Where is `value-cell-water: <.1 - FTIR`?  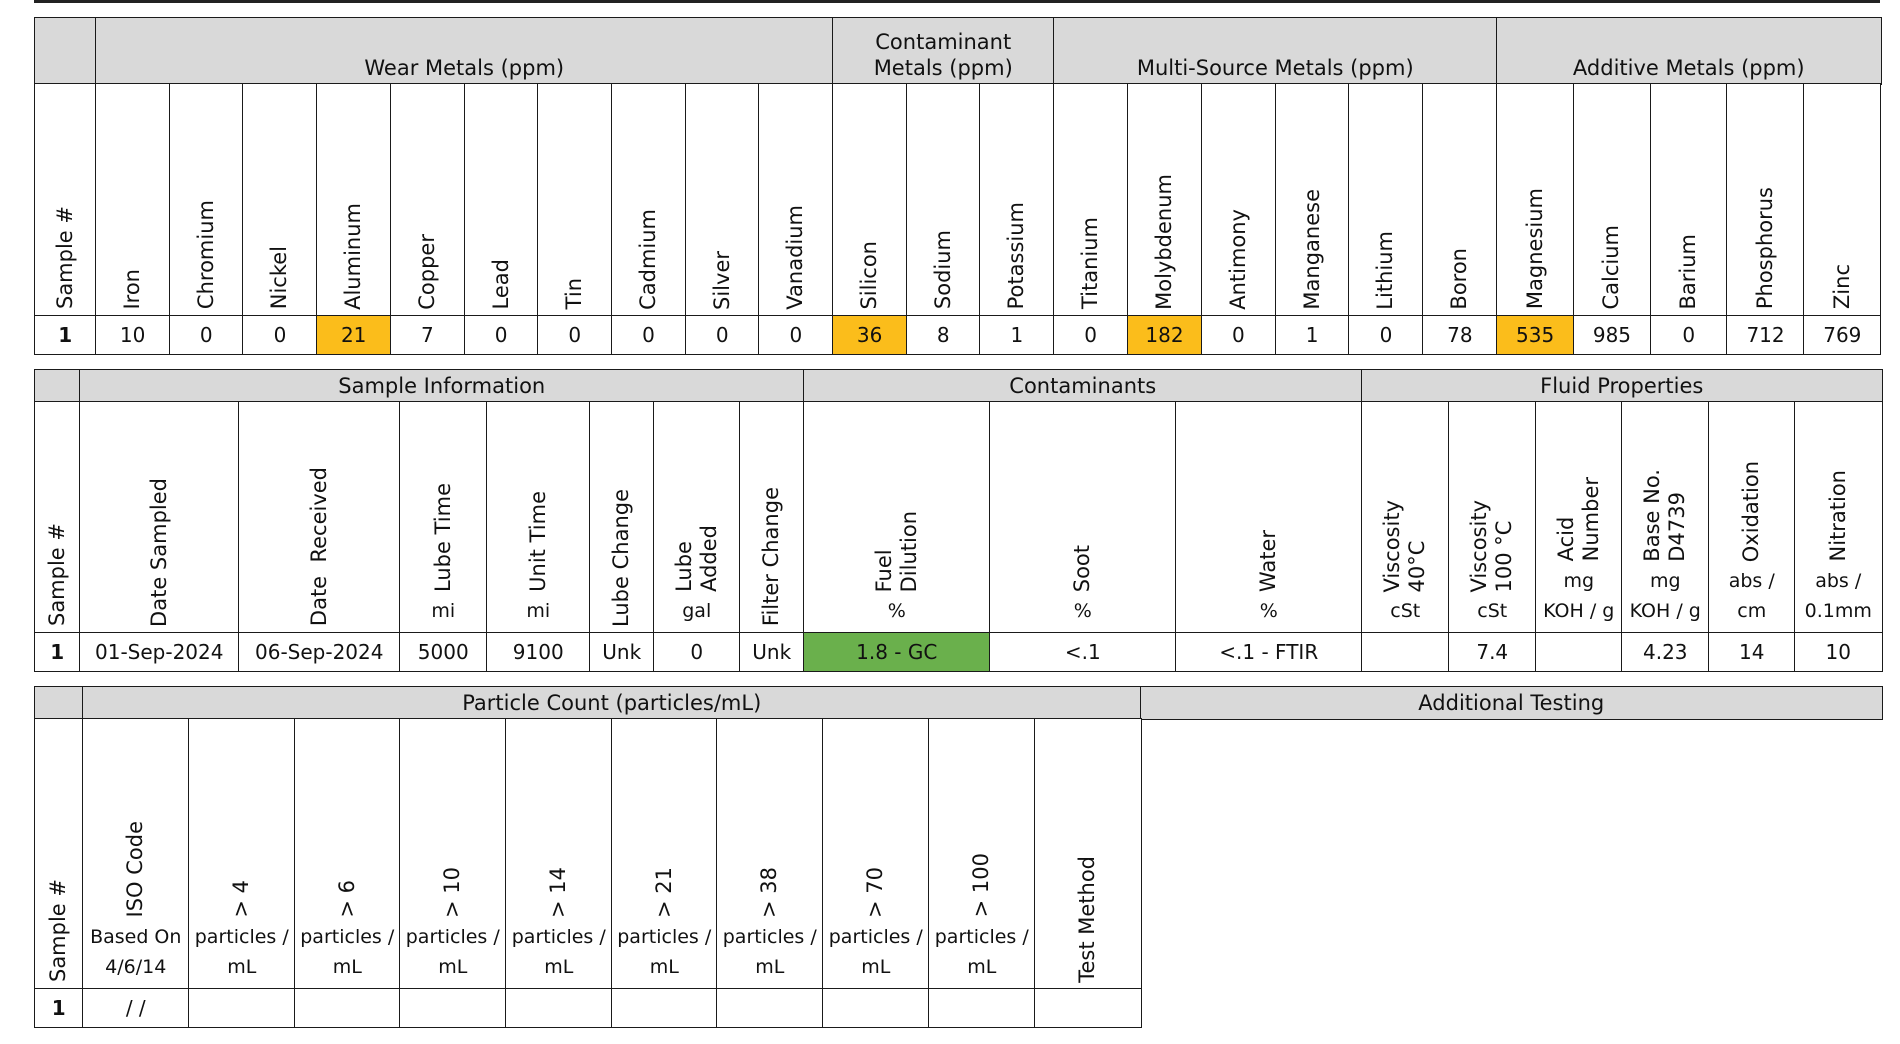 value-cell-water: <.1 - FTIR is located at coordinates (1269, 652).